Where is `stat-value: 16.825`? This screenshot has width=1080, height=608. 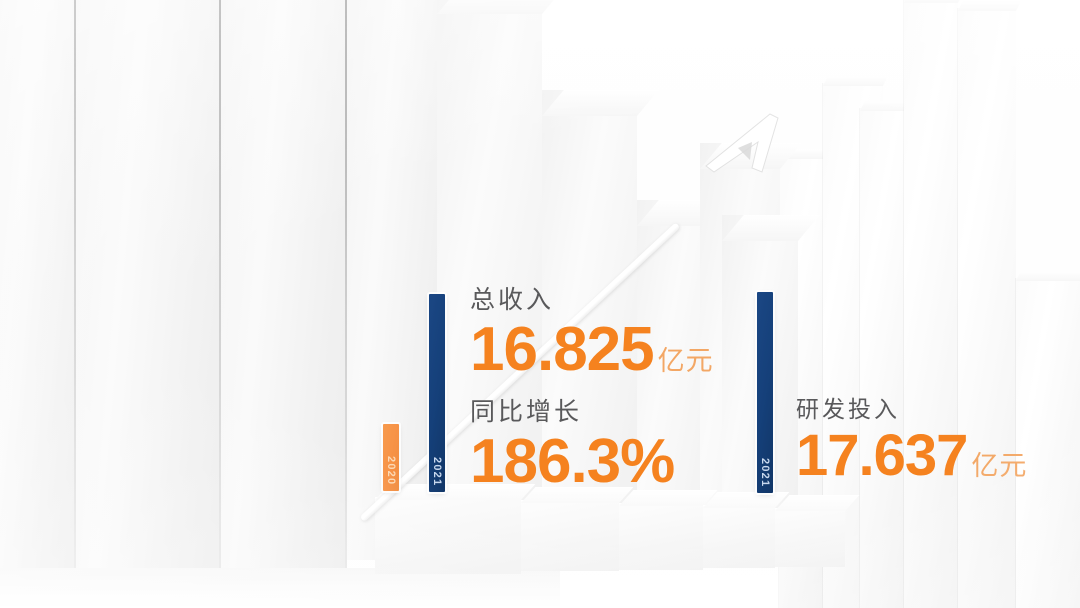 stat-value: 16.825 is located at coordinates (562, 349).